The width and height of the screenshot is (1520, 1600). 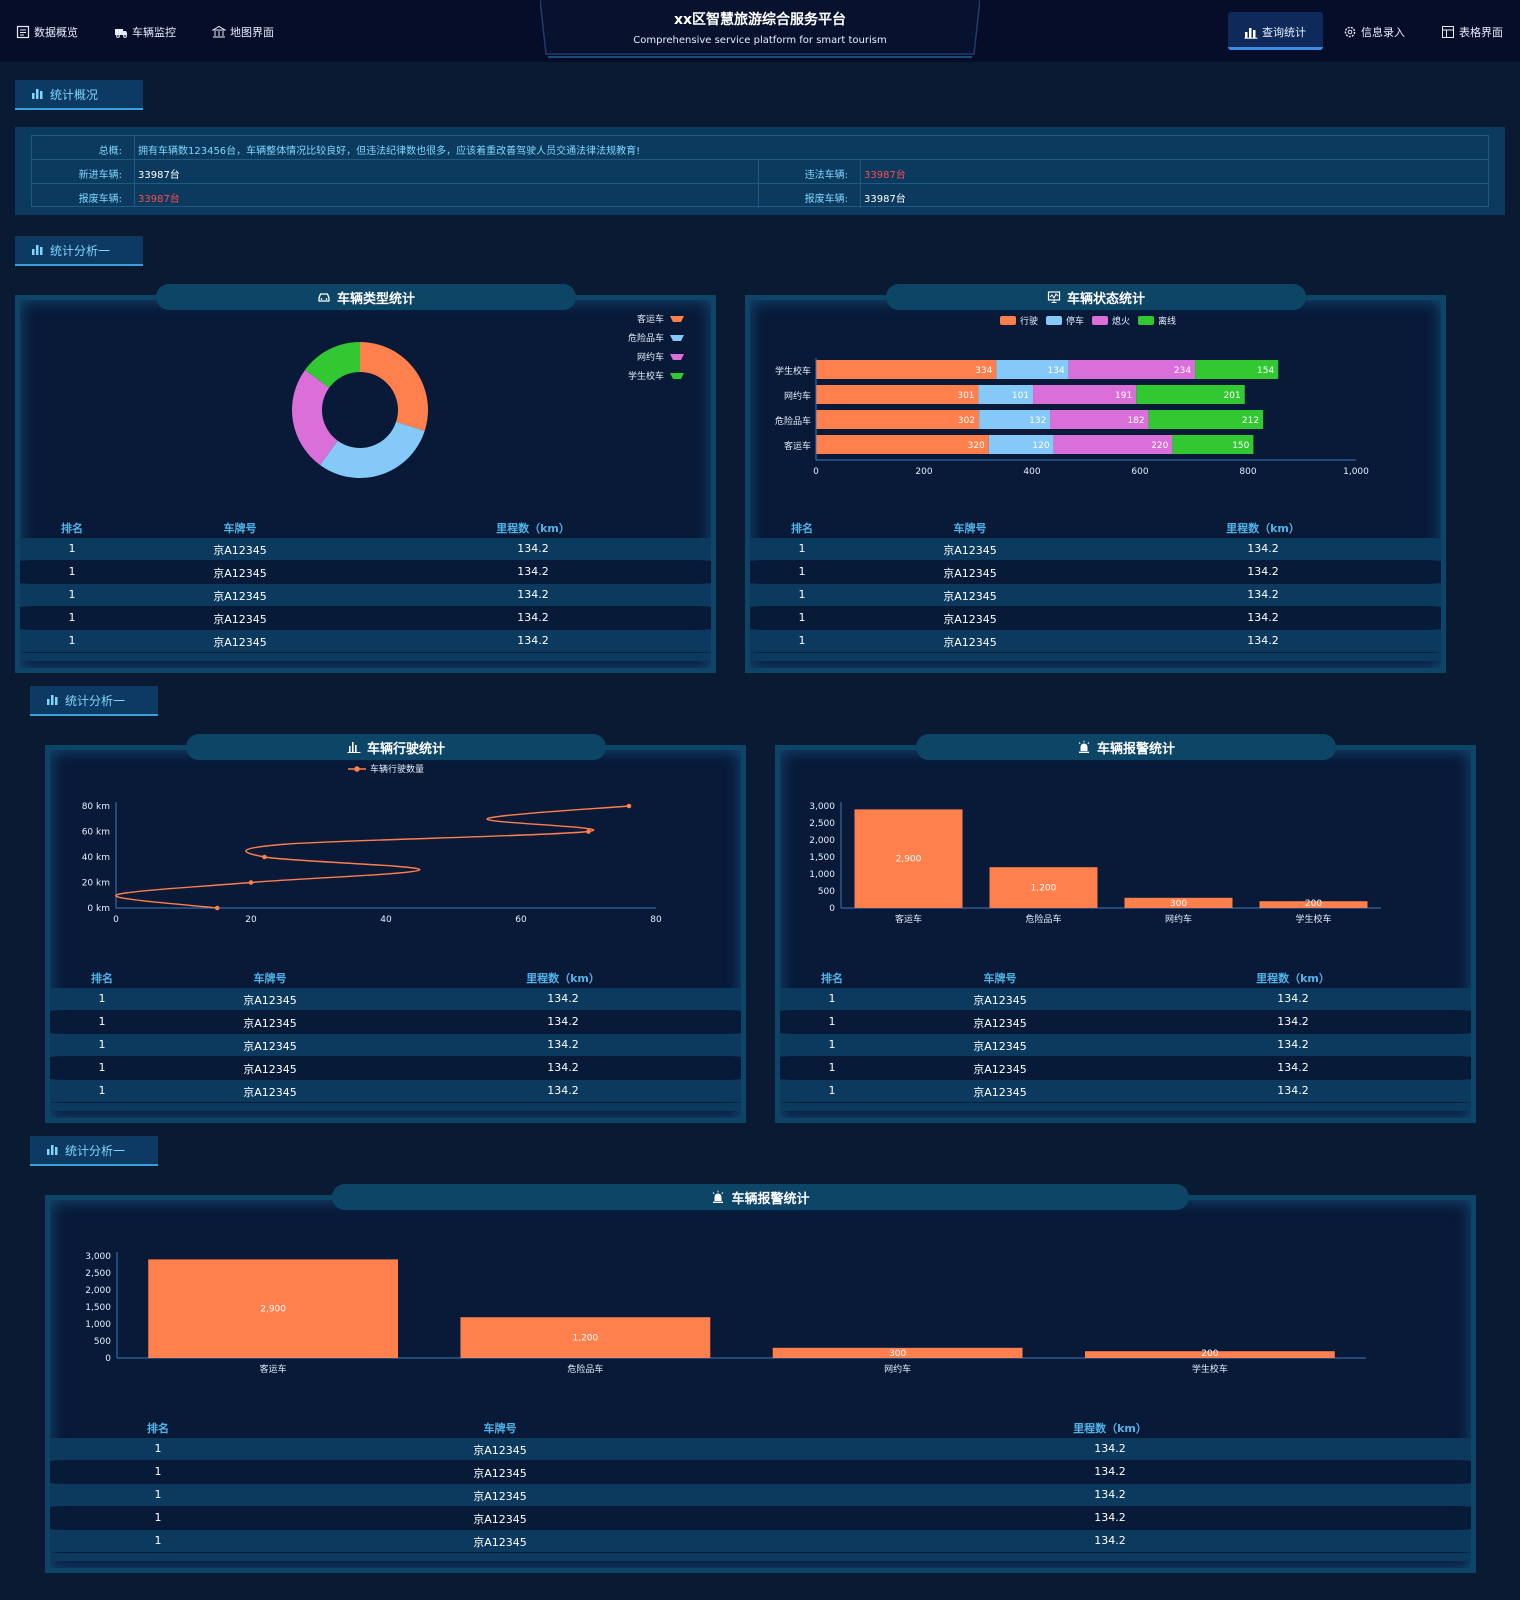 I want to click on y-tick-label: 2,000, so click(x=98, y=1291).